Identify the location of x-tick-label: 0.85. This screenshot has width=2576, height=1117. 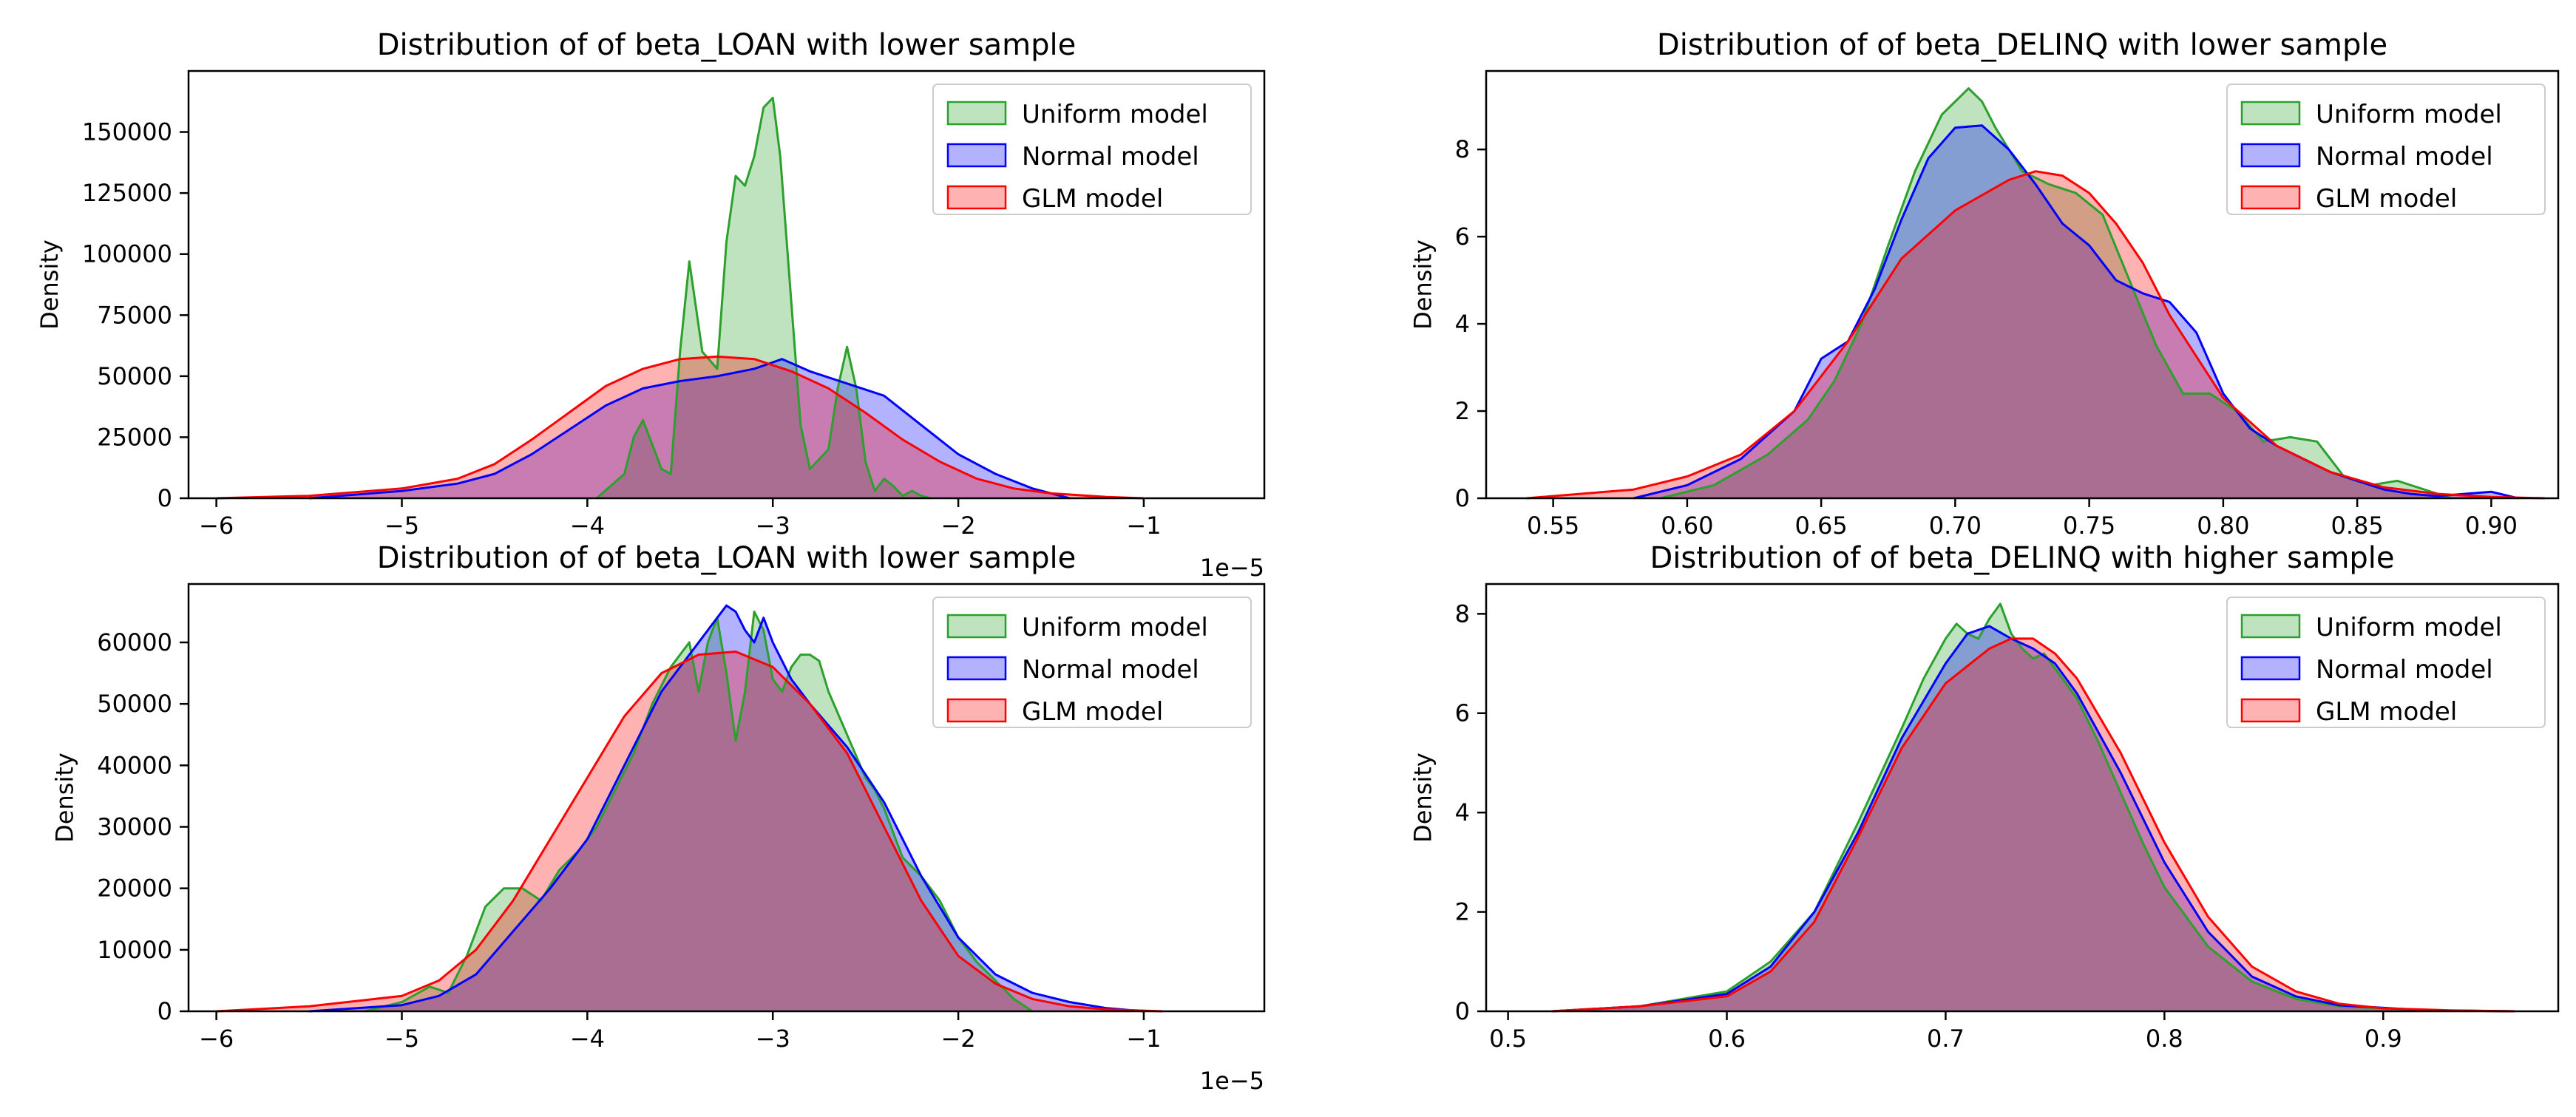
(2357, 526).